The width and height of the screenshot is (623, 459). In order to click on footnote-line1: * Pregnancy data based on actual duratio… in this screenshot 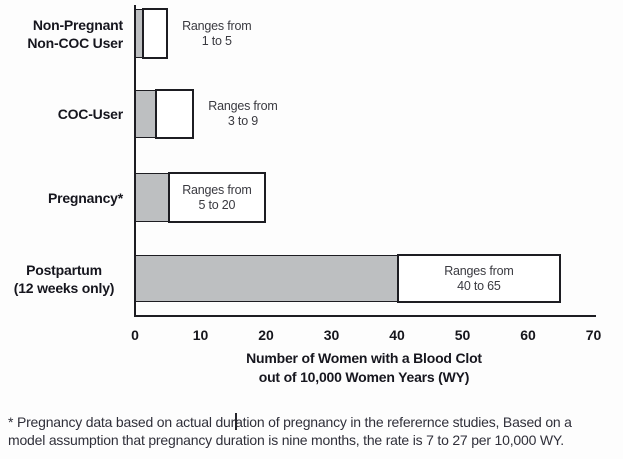, I will do `click(290, 422)`.